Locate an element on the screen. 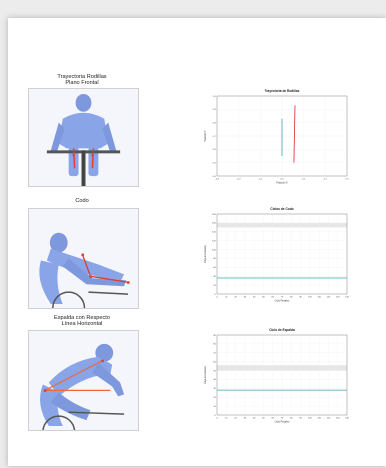  x-tick-label: 0.2 is located at coordinates (326, 179).